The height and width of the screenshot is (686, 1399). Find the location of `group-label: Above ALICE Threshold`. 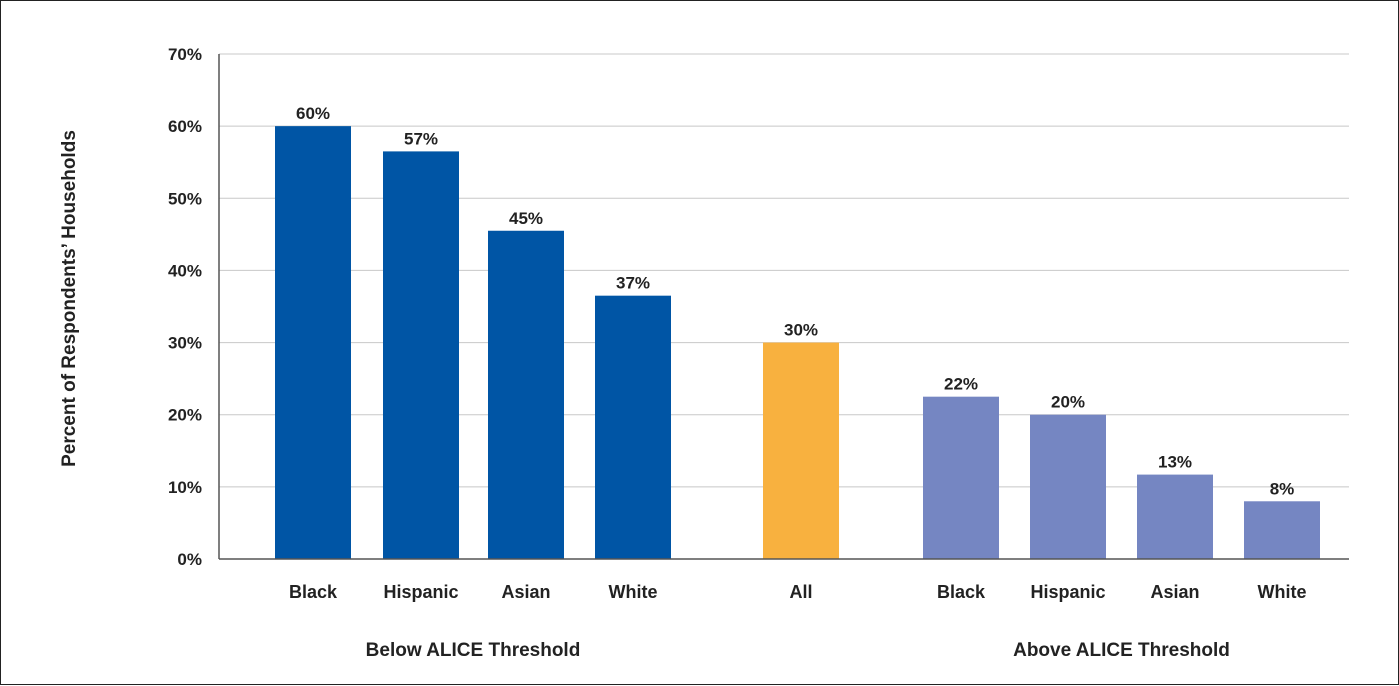

group-label: Above ALICE Threshold is located at coordinates (1121, 650).